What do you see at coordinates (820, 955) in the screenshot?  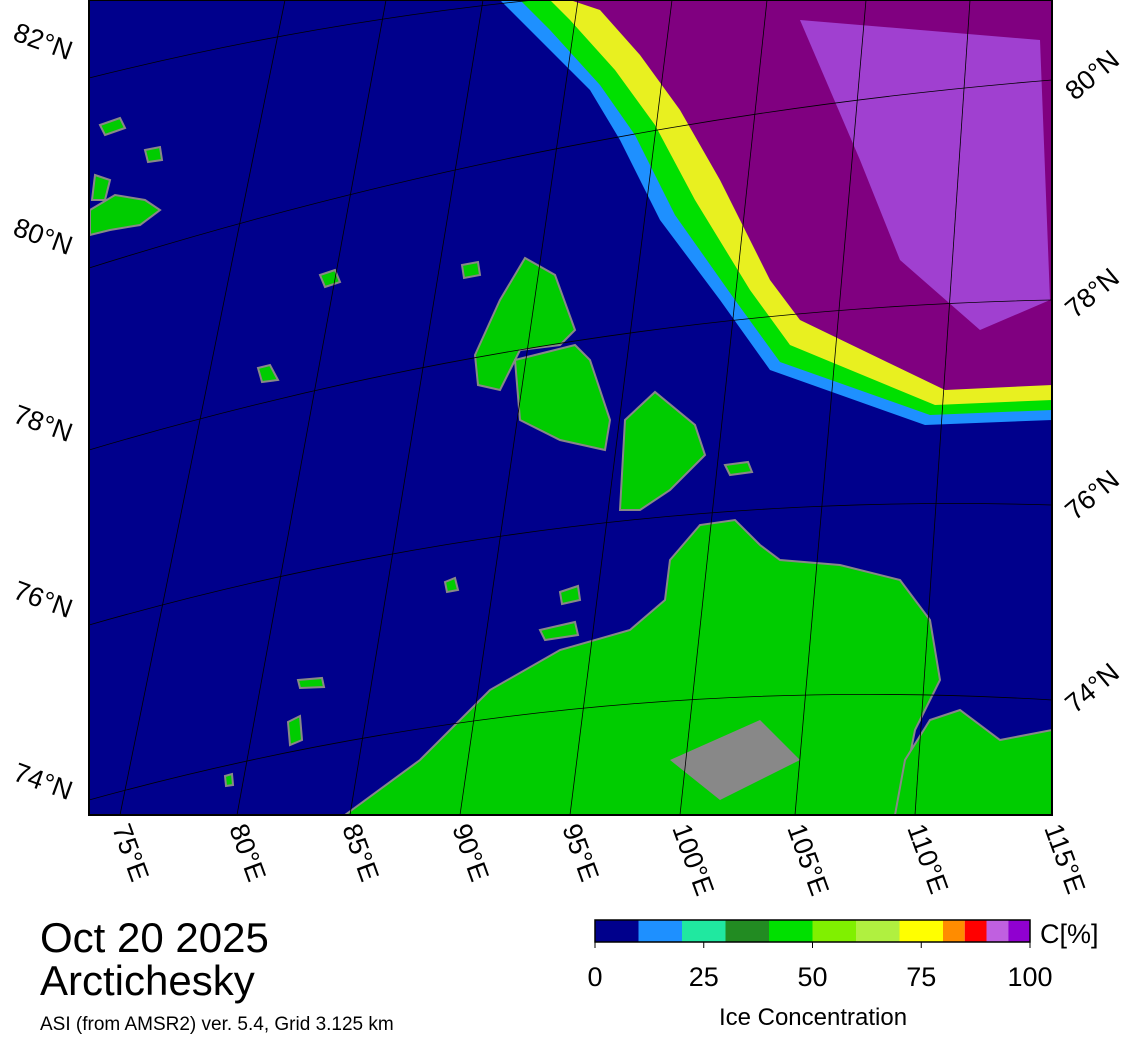 I see `colorbar: 0 25 50 75 100` at bounding box center [820, 955].